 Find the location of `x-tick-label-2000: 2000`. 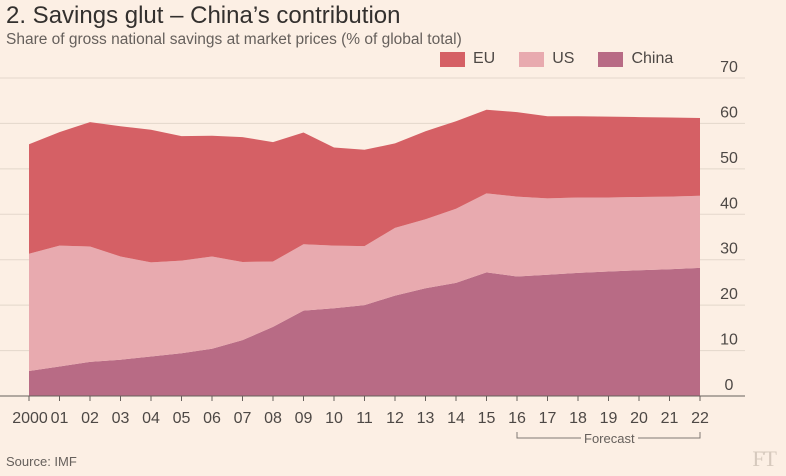

x-tick-label-2000: 2000 is located at coordinates (30, 418).